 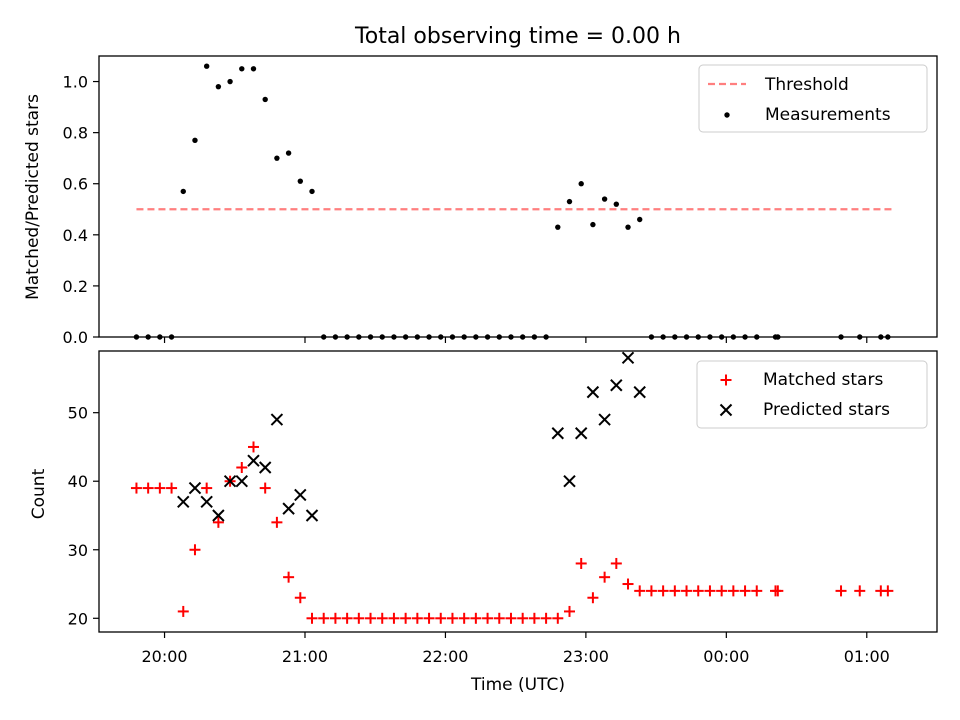 I want to click on legend-matched-swatch, so click(x=726, y=380).